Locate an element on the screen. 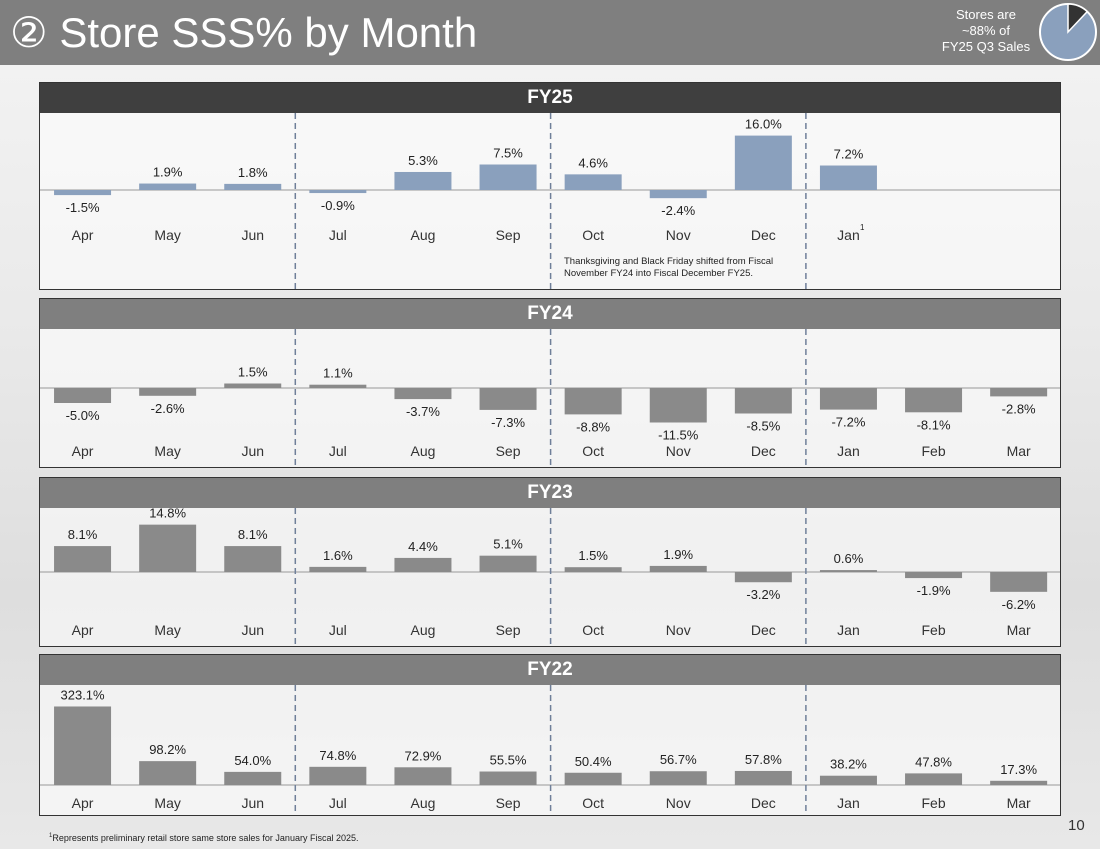  data-label: 5.3% is located at coordinates (423, 160).